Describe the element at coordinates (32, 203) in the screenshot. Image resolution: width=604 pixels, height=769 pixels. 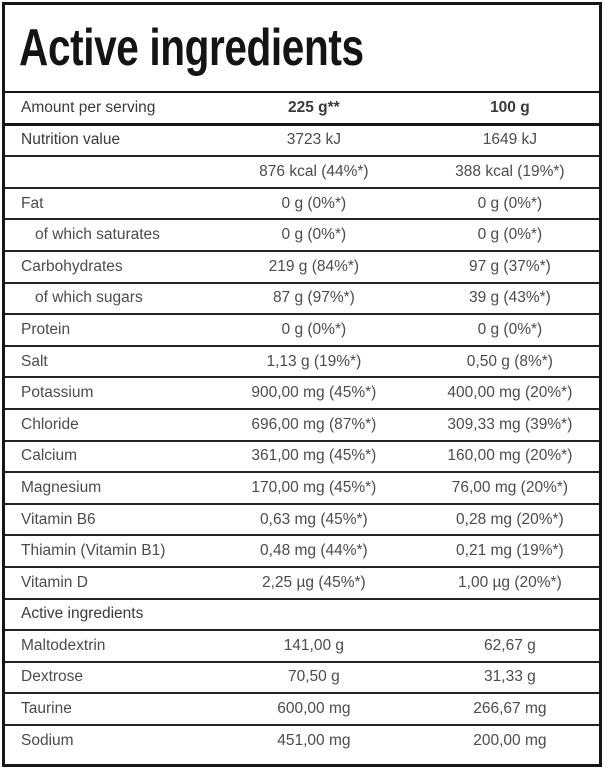
I see `row-label: Fat` at that location.